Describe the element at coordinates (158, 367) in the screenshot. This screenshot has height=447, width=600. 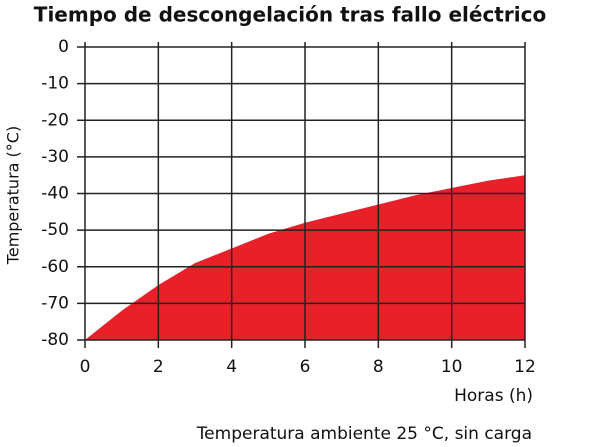
I see `x-tick-label: 2` at that location.